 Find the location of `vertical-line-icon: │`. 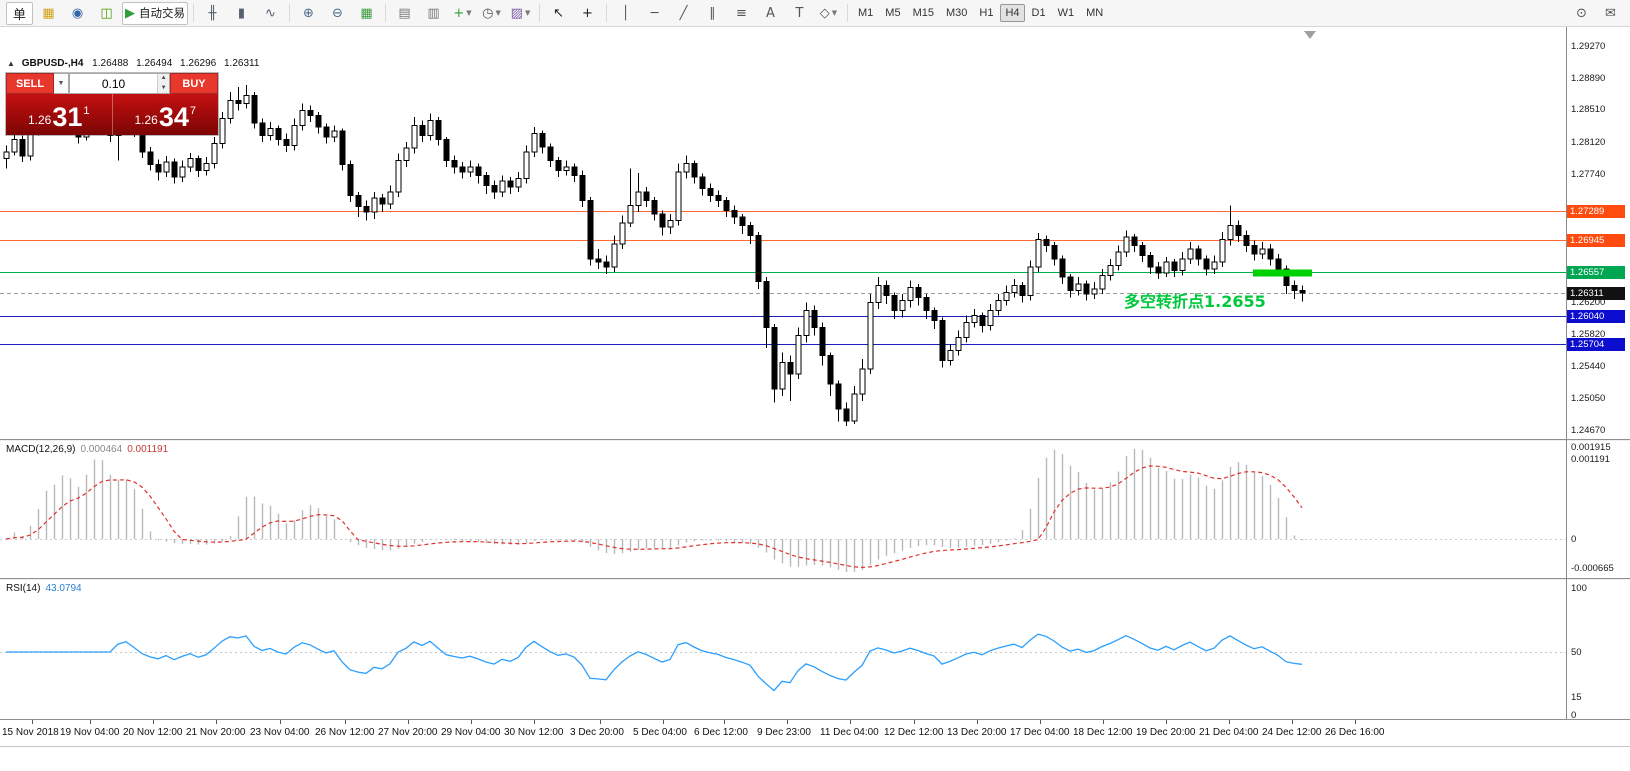

vertical-line-icon: │ is located at coordinates (625, 13).